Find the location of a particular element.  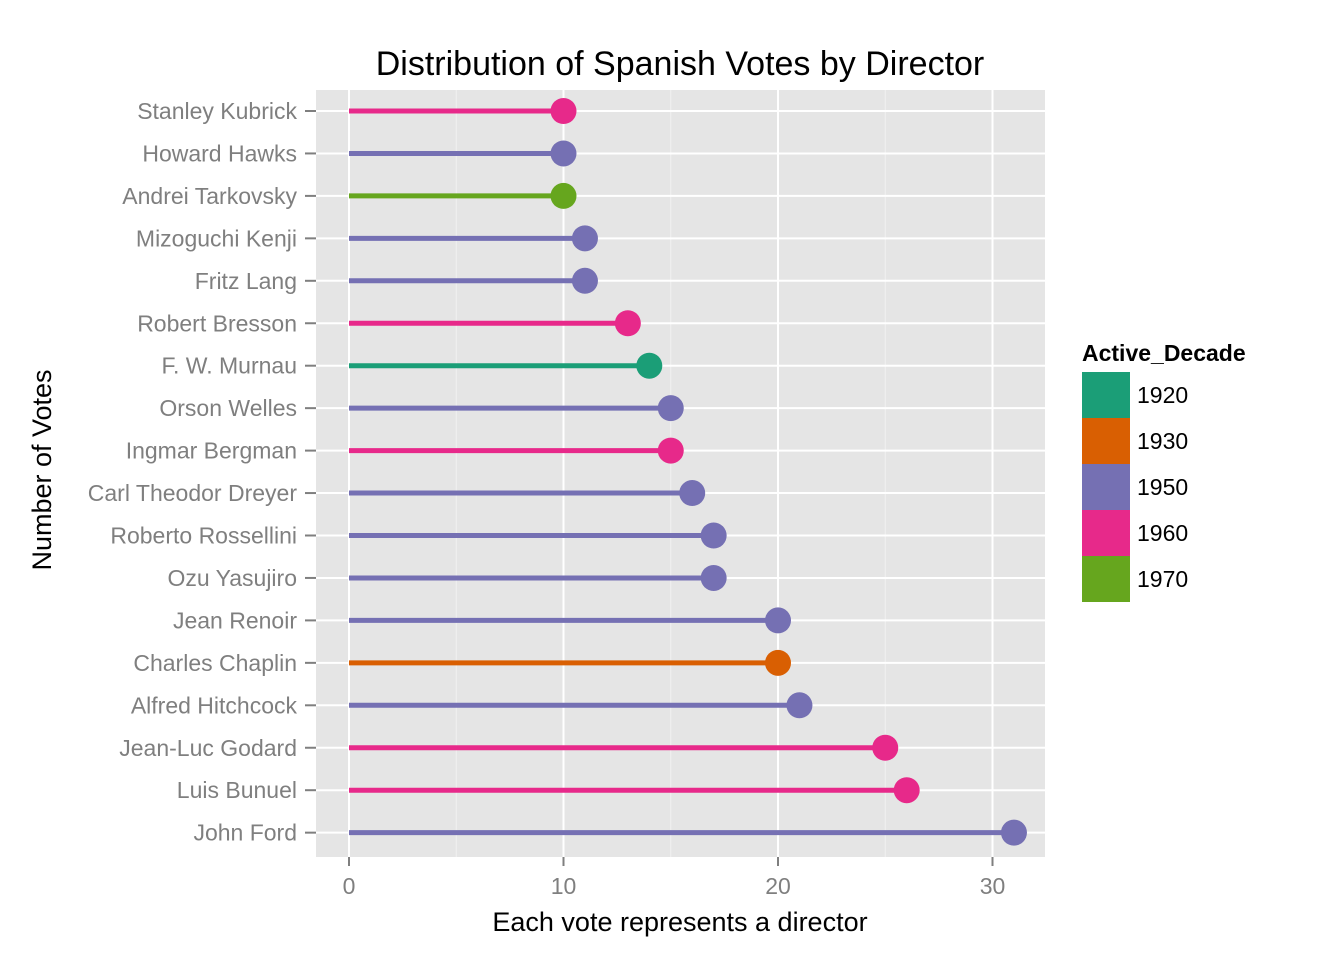

x-axis-ticks: 0 10 20 30 is located at coordinates (674, 878).